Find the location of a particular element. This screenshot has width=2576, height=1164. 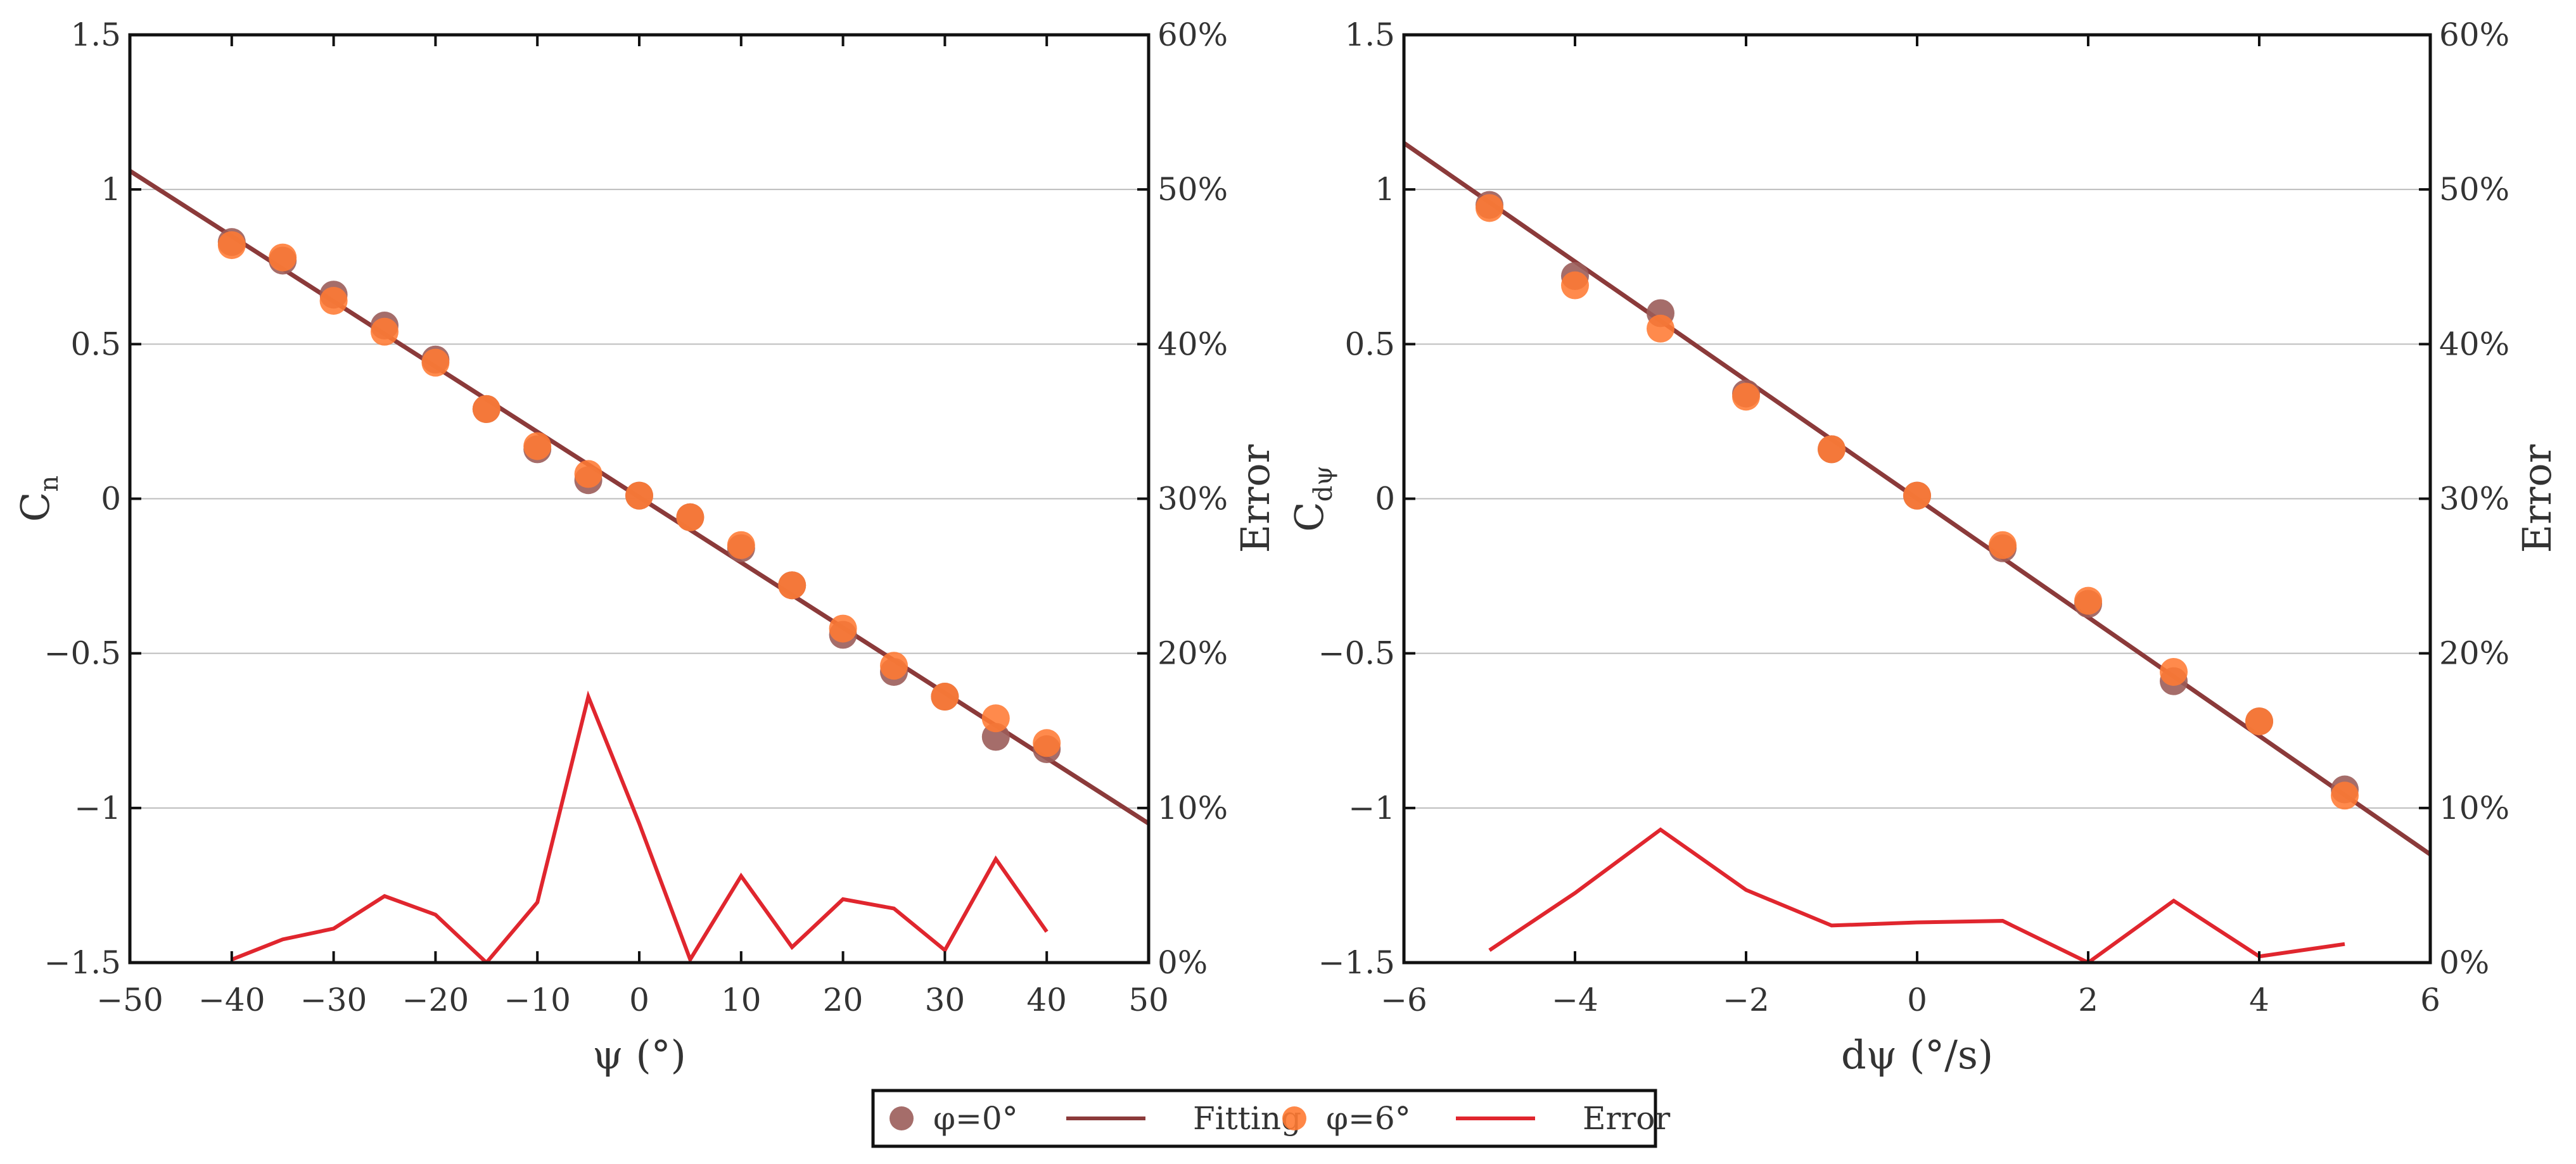

x-tick-label: −20 is located at coordinates (435, 1000).